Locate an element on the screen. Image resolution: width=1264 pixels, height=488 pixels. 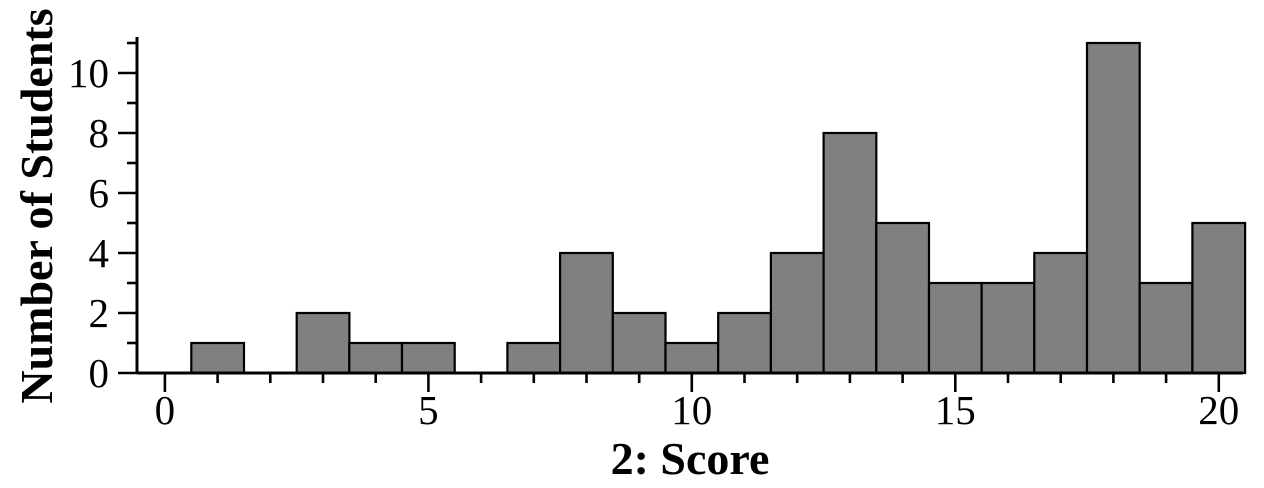
x-tick-label-15: 15 is located at coordinates (955, 410).